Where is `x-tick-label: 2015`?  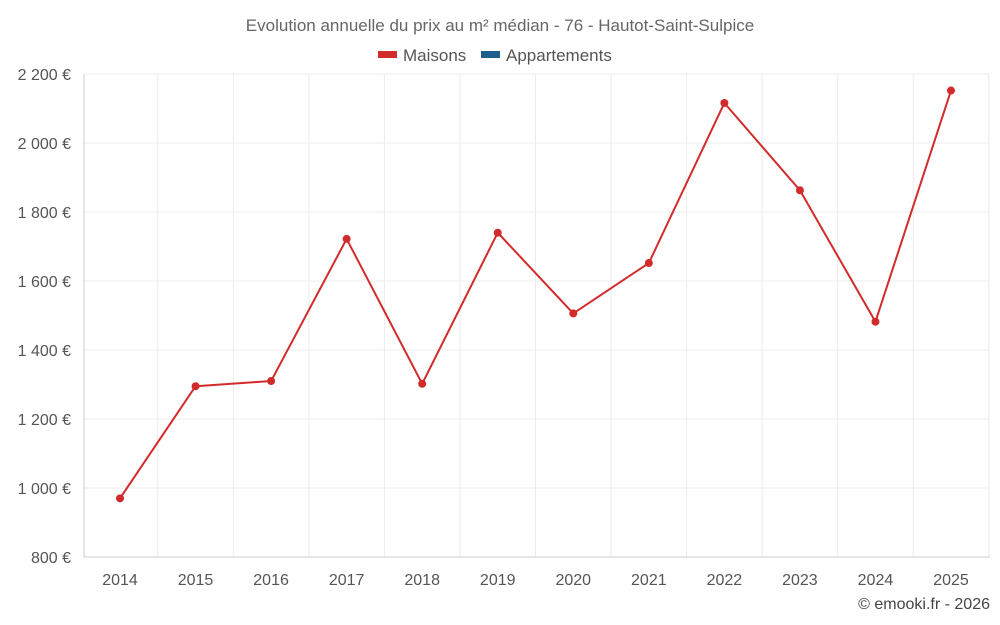
x-tick-label: 2015 is located at coordinates (196, 580).